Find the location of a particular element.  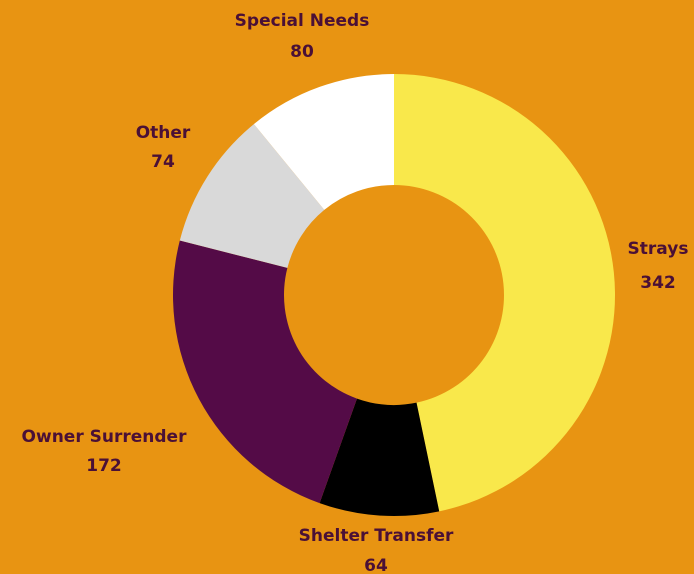

label-strays-value: 342 is located at coordinates (658, 283).